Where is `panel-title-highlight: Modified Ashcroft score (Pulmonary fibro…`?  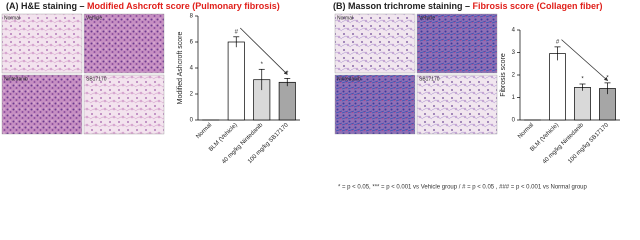
panel-title-highlight: Modified Ashcroft score (Pulmonary fibro… is located at coordinates (183, 6).